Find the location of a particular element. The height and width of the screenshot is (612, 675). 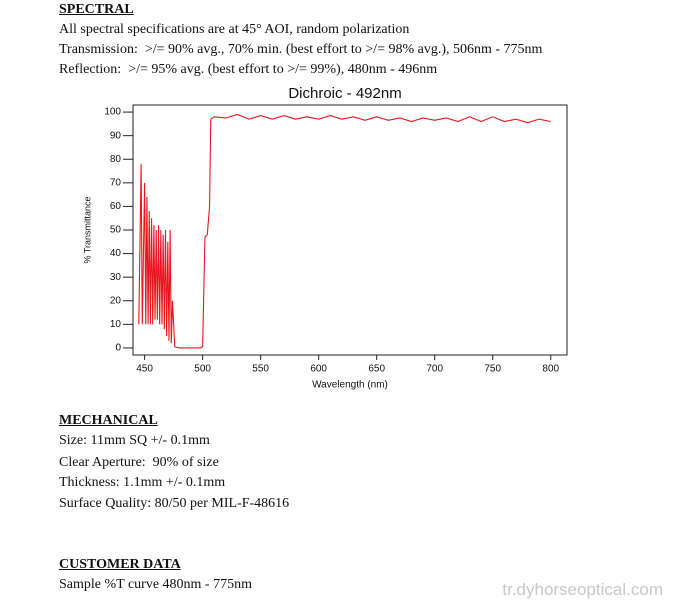

spec-line: Sample %T curve 480nm - 775nm is located at coordinates (155, 584).